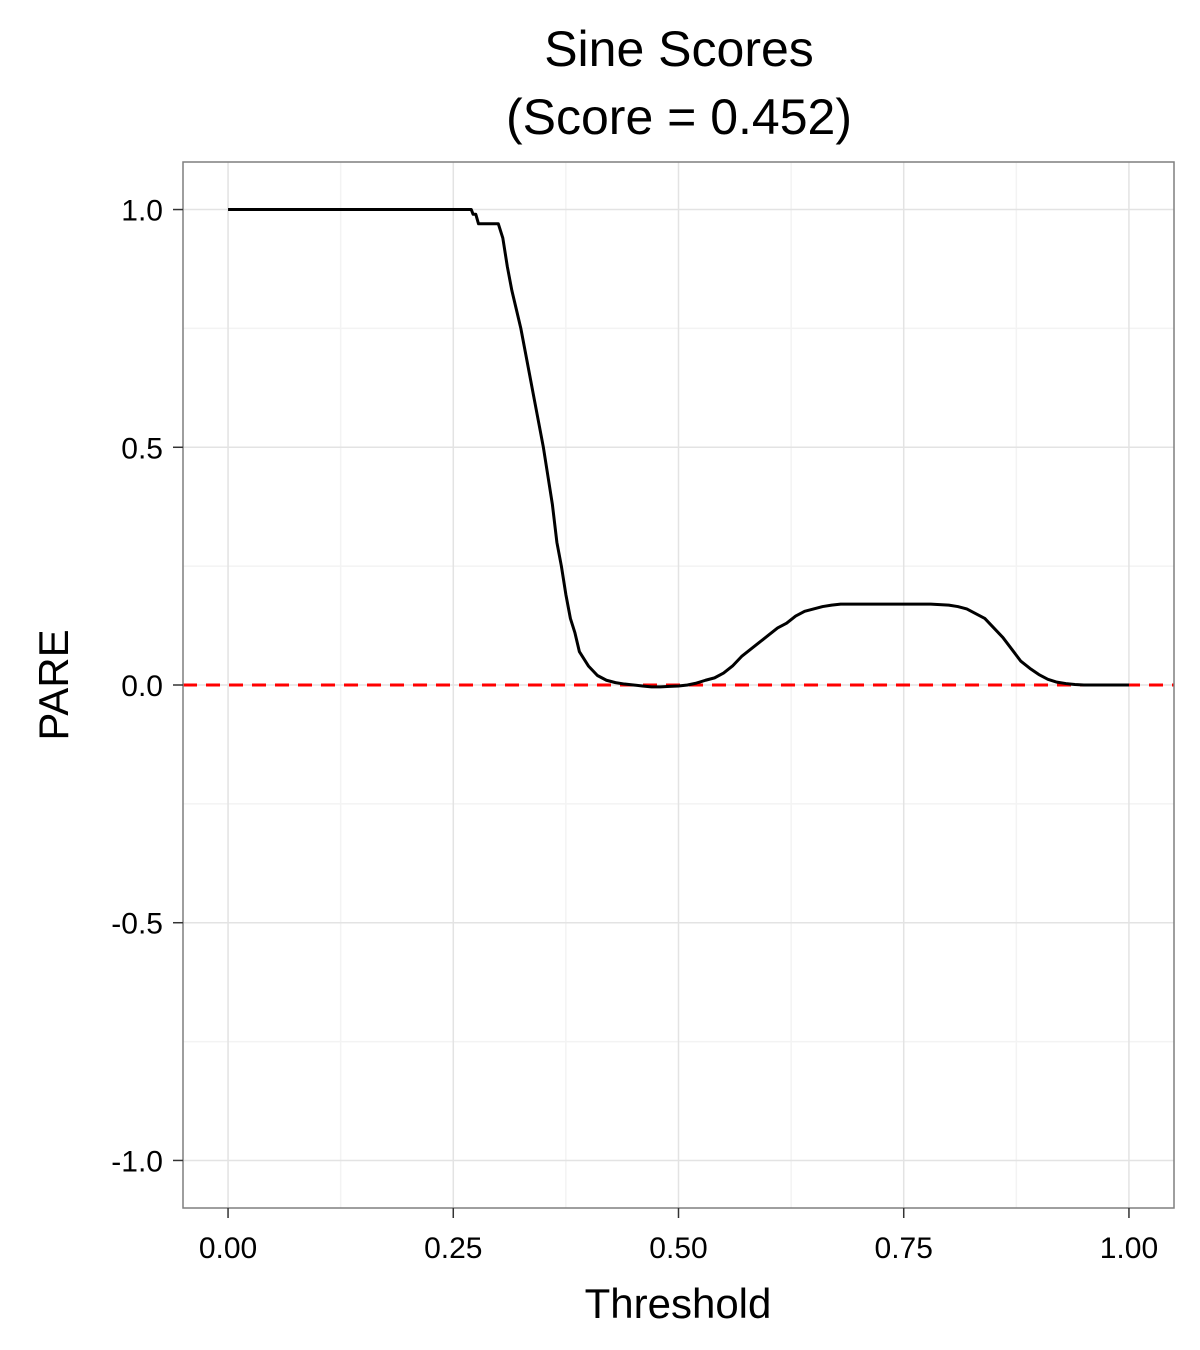 The height and width of the screenshot is (1350, 1200). Describe the element at coordinates (137, 1161) in the screenshot. I see `y-tick-label: -1.0` at that location.